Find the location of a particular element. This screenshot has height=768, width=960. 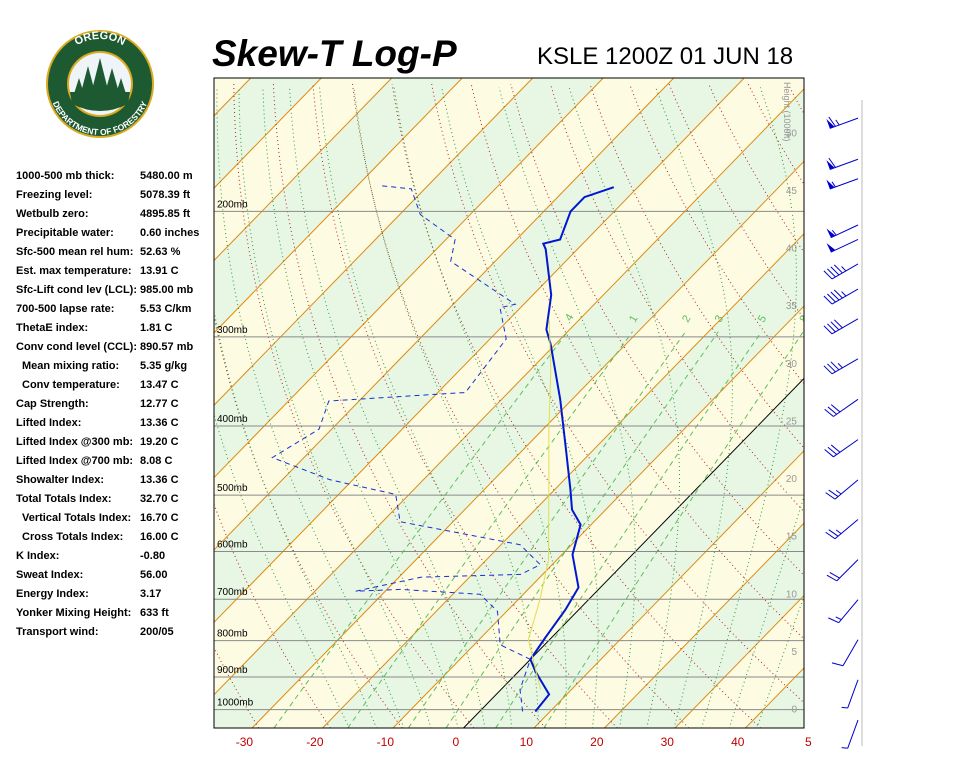

index-value: 890.57 mb is located at coordinates (166, 347).